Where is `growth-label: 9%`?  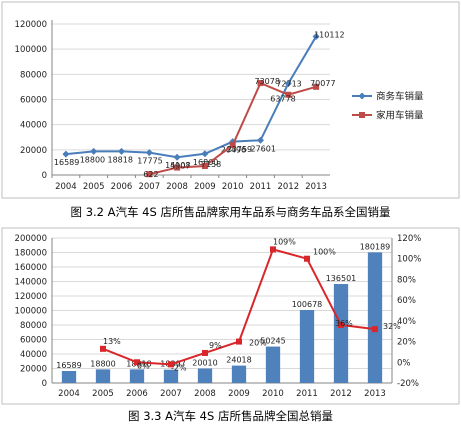 growth-label: 9% is located at coordinates (215, 345).